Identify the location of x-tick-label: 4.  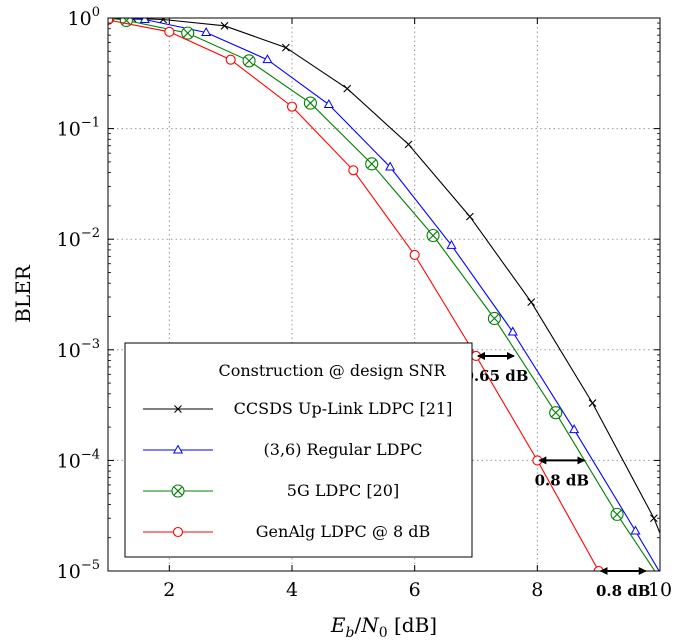
(292, 590).